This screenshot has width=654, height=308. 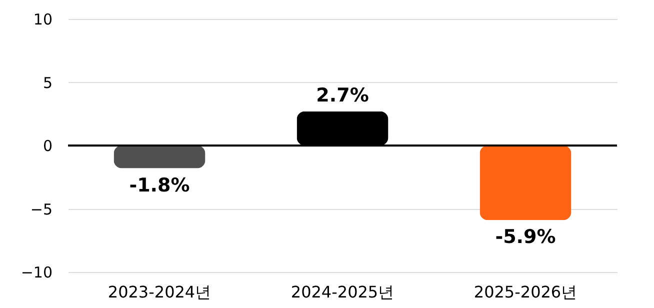 I want to click on y-tick-label: 0, so click(x=47, y=146).